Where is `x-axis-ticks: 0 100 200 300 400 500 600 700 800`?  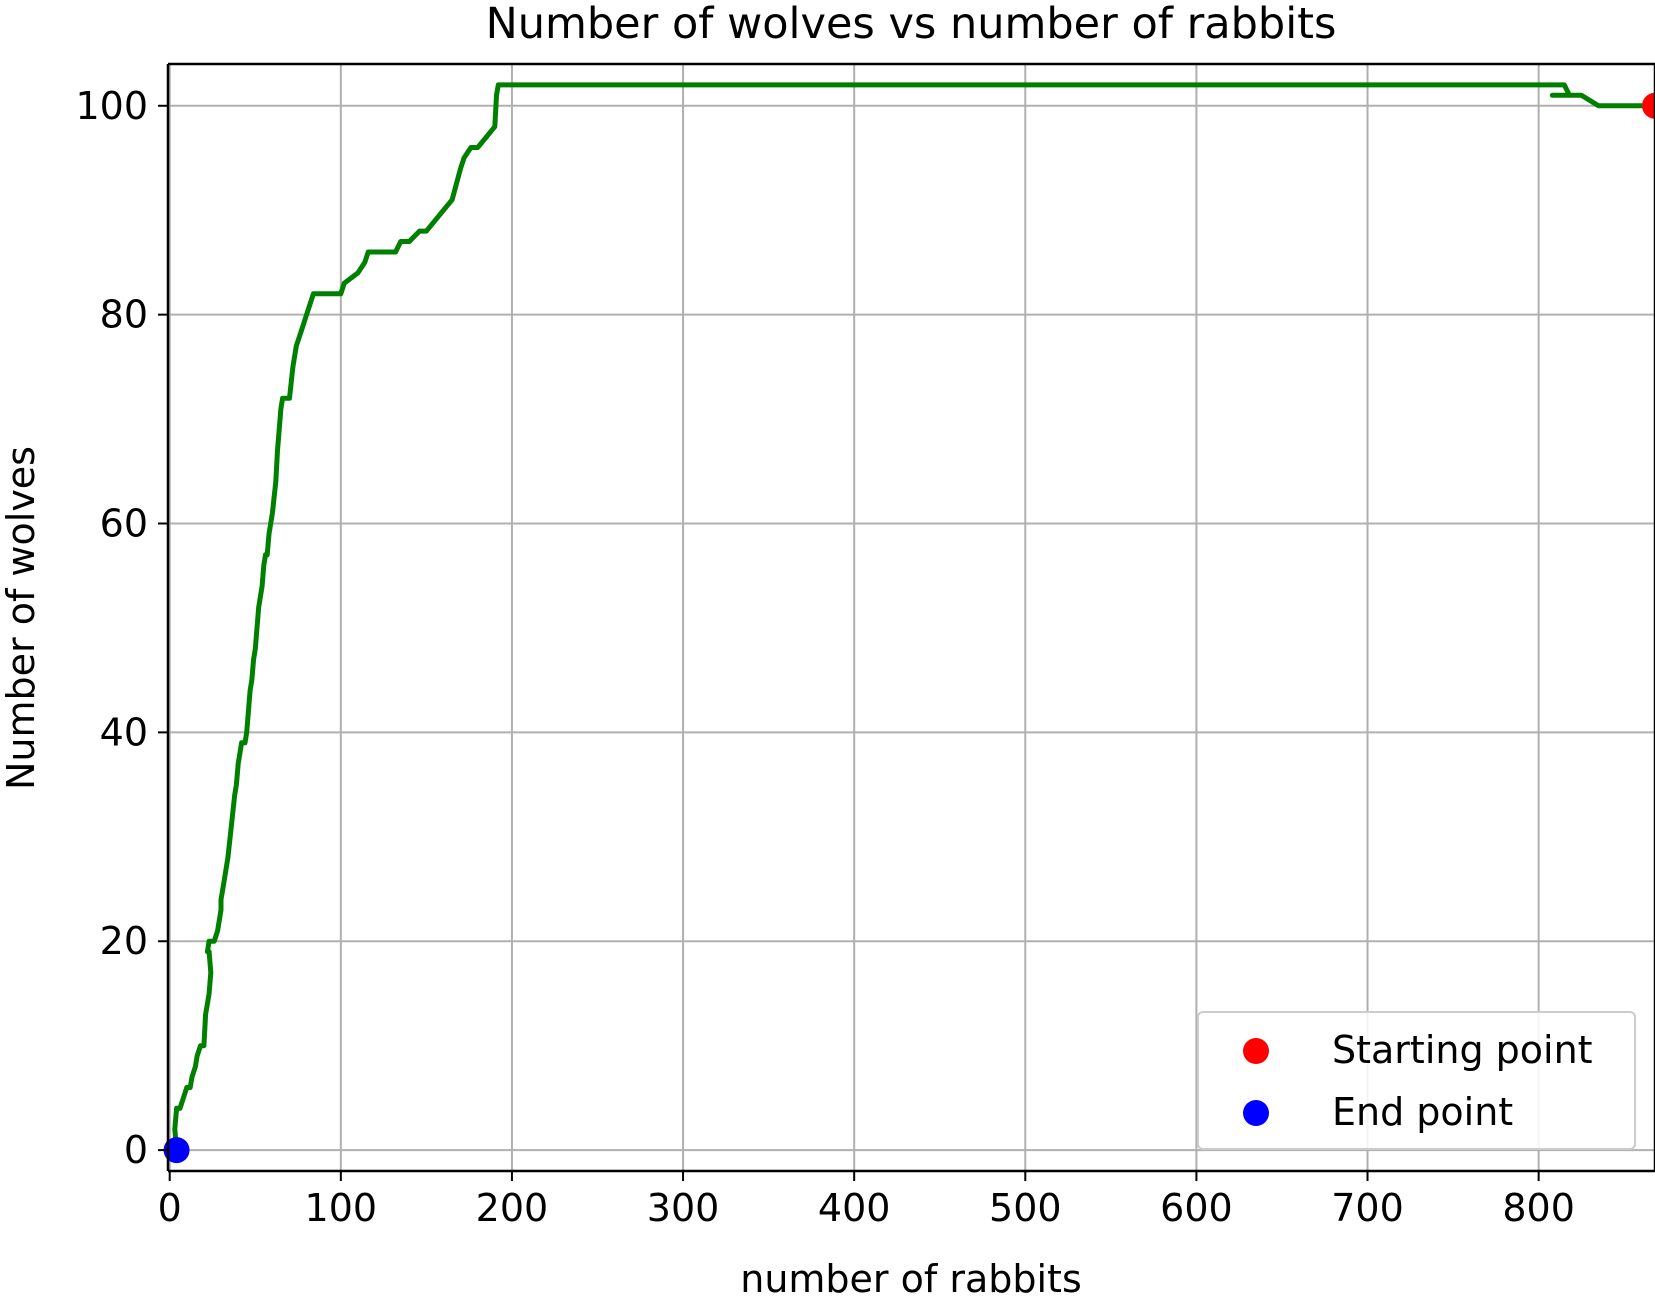 x-axis-ticks: 0 100 200 300 400 500 600 700 800 is located at coordinates (866, 1200).